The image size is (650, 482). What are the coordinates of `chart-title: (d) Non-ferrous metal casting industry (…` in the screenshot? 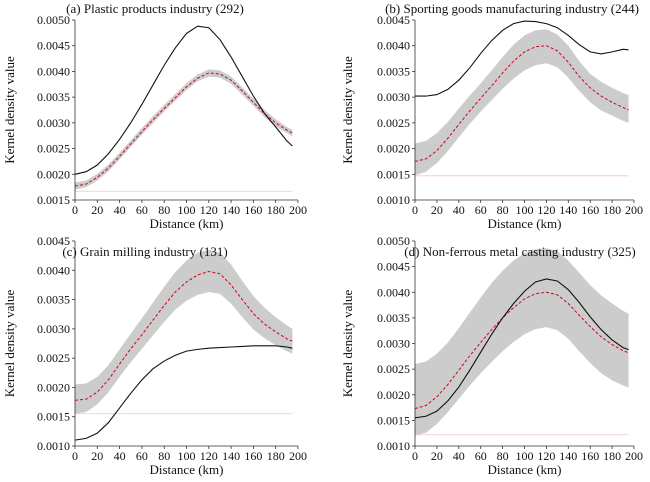 It's located at (519, 251).